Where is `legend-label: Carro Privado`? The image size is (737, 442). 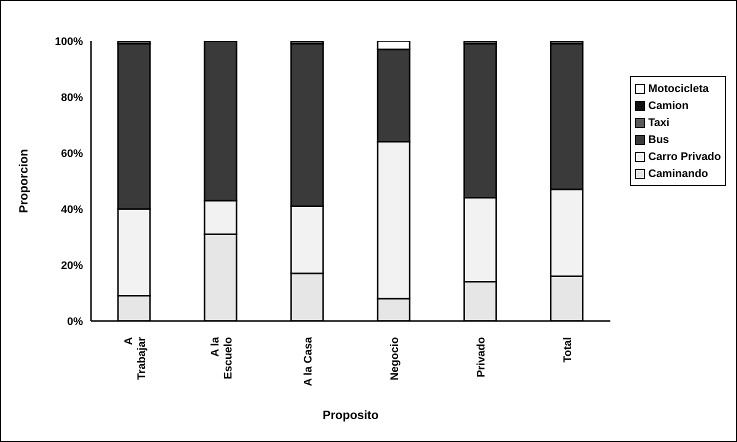
legend-label: Carro Privado is located at coordinates (684, 156).